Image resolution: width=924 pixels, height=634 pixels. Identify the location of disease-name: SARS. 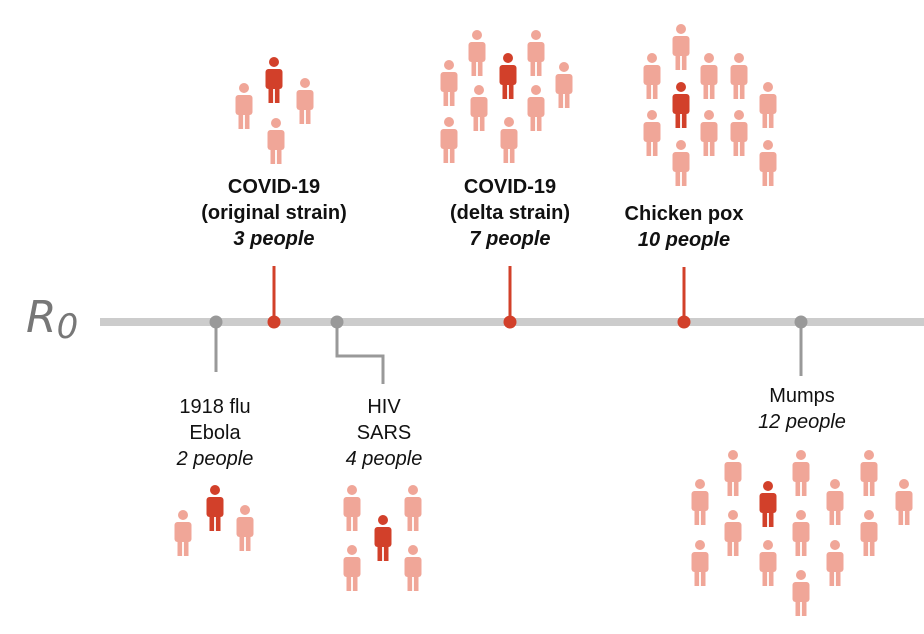
(384, 433).